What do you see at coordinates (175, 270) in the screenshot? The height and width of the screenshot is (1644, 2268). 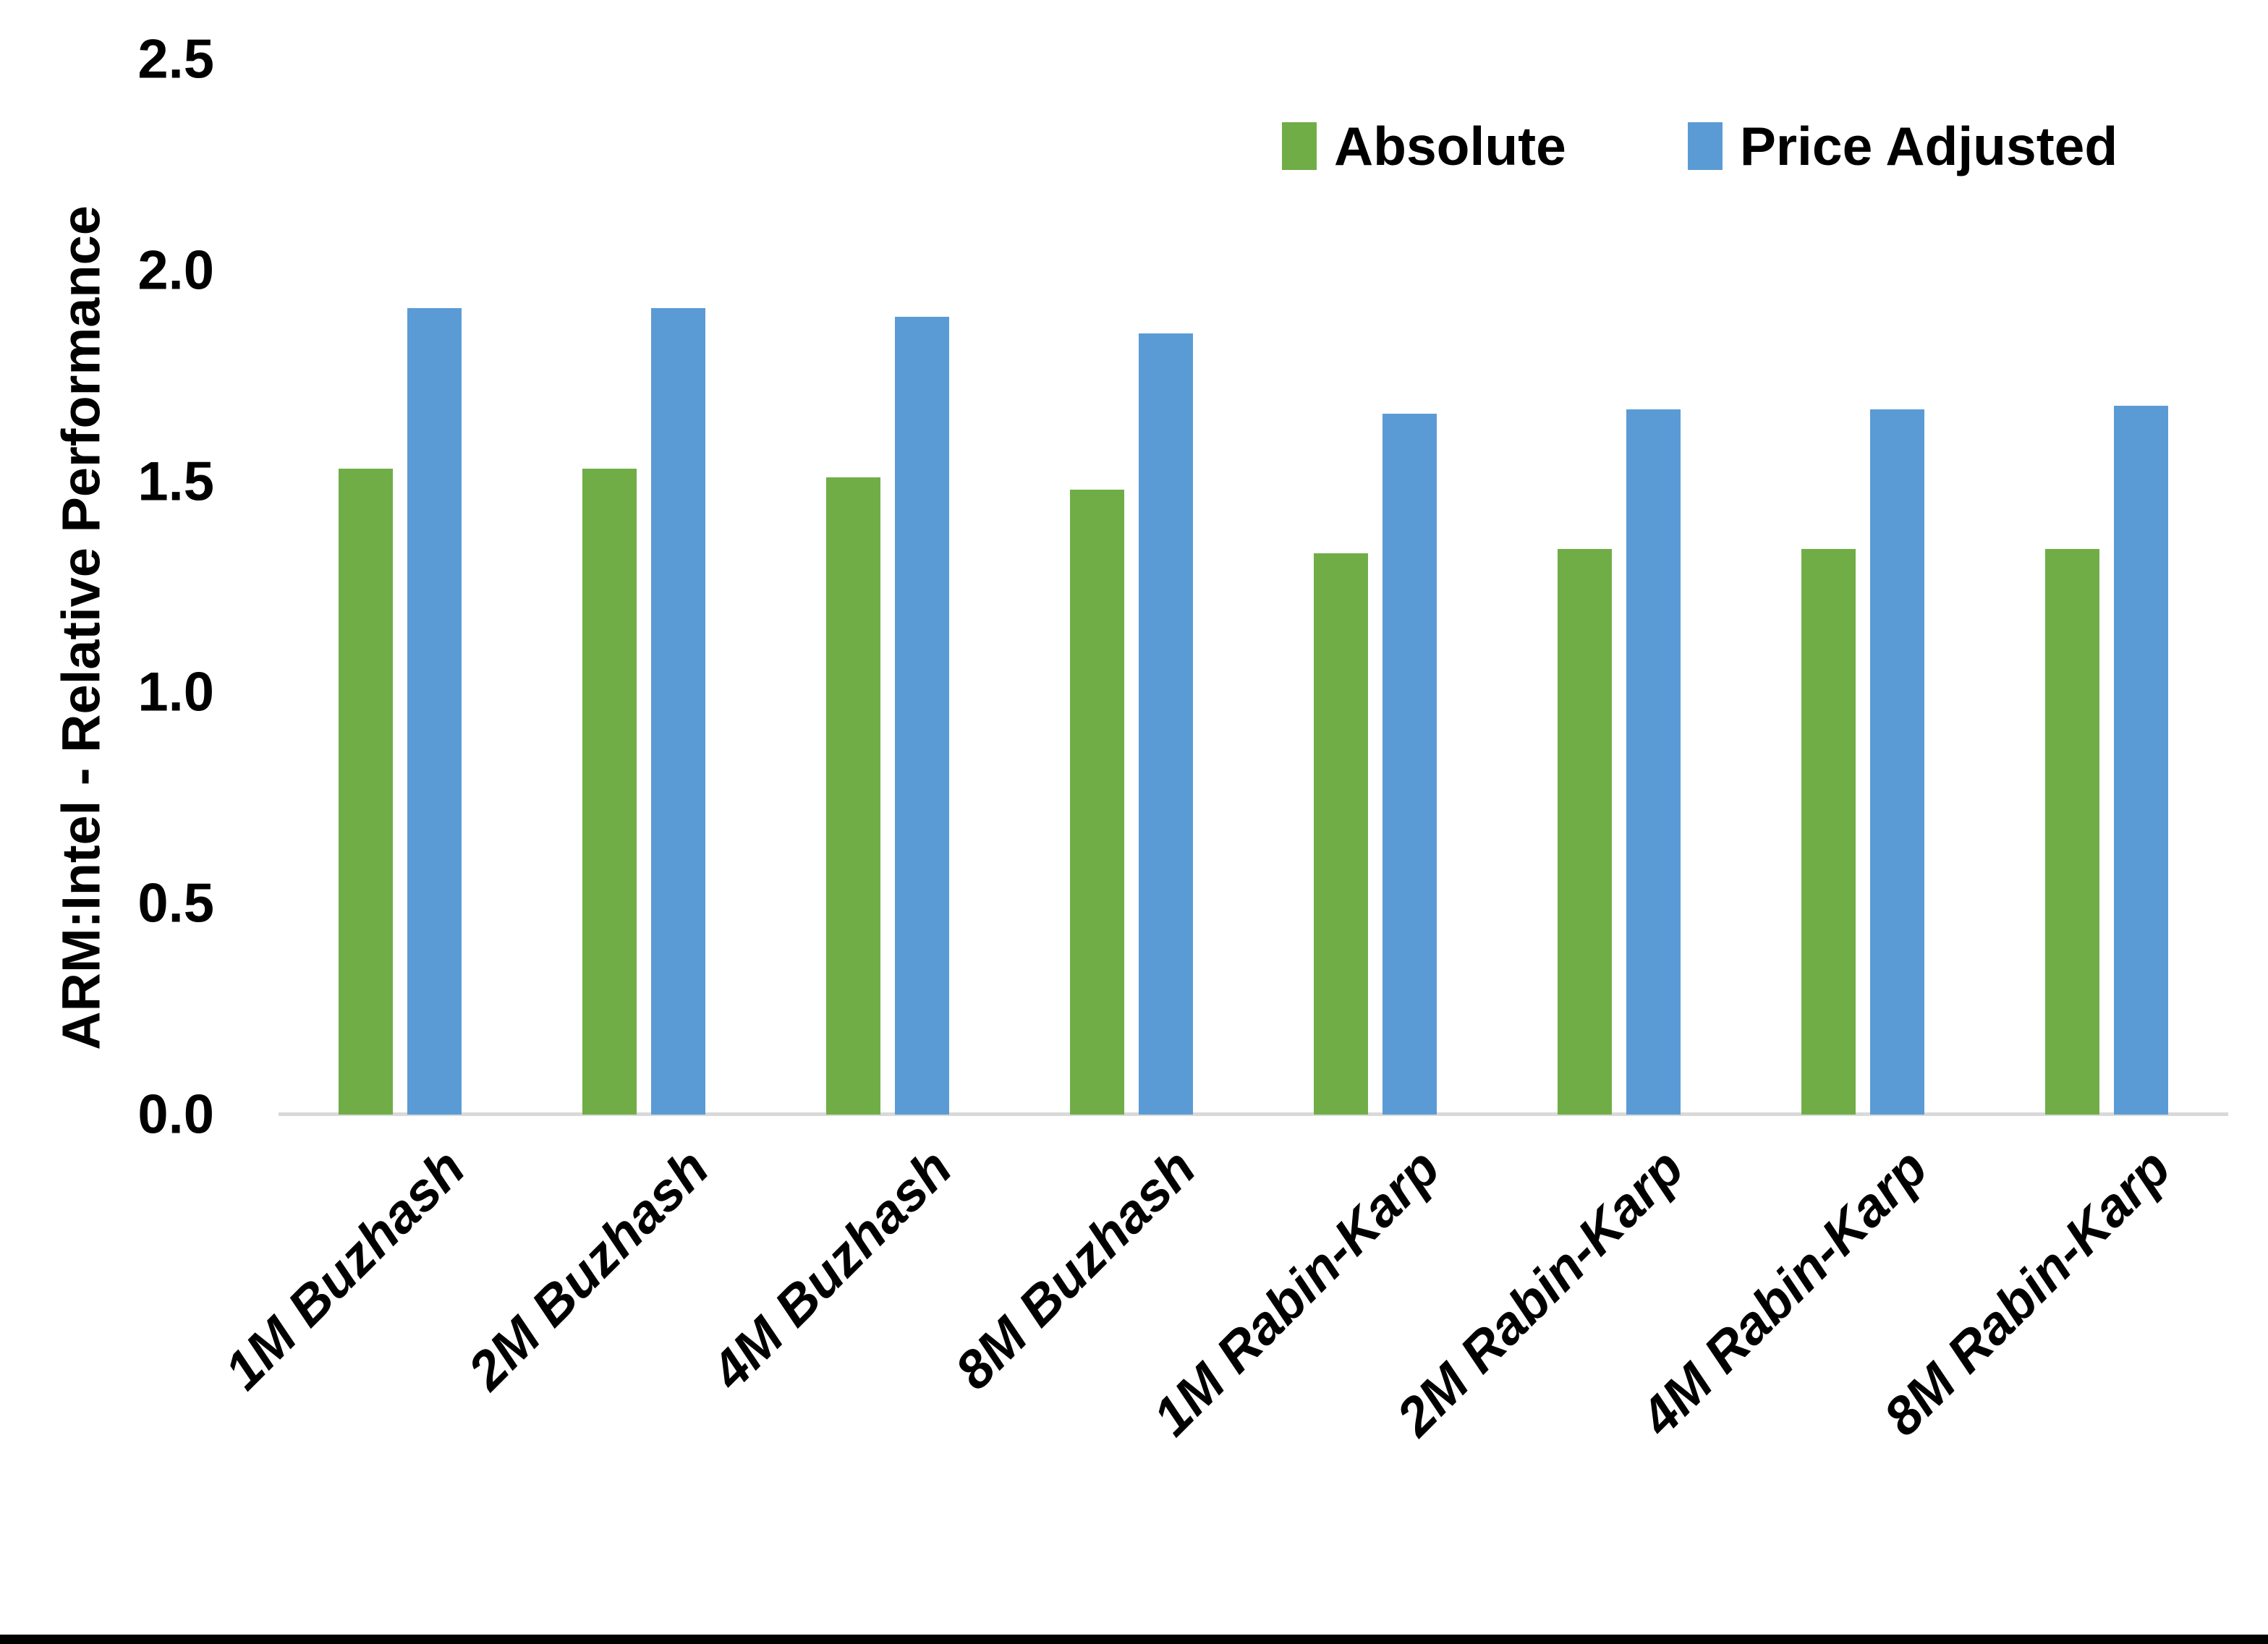 I see `y-tick-label: 2.0` at bounding box center [175, 270].